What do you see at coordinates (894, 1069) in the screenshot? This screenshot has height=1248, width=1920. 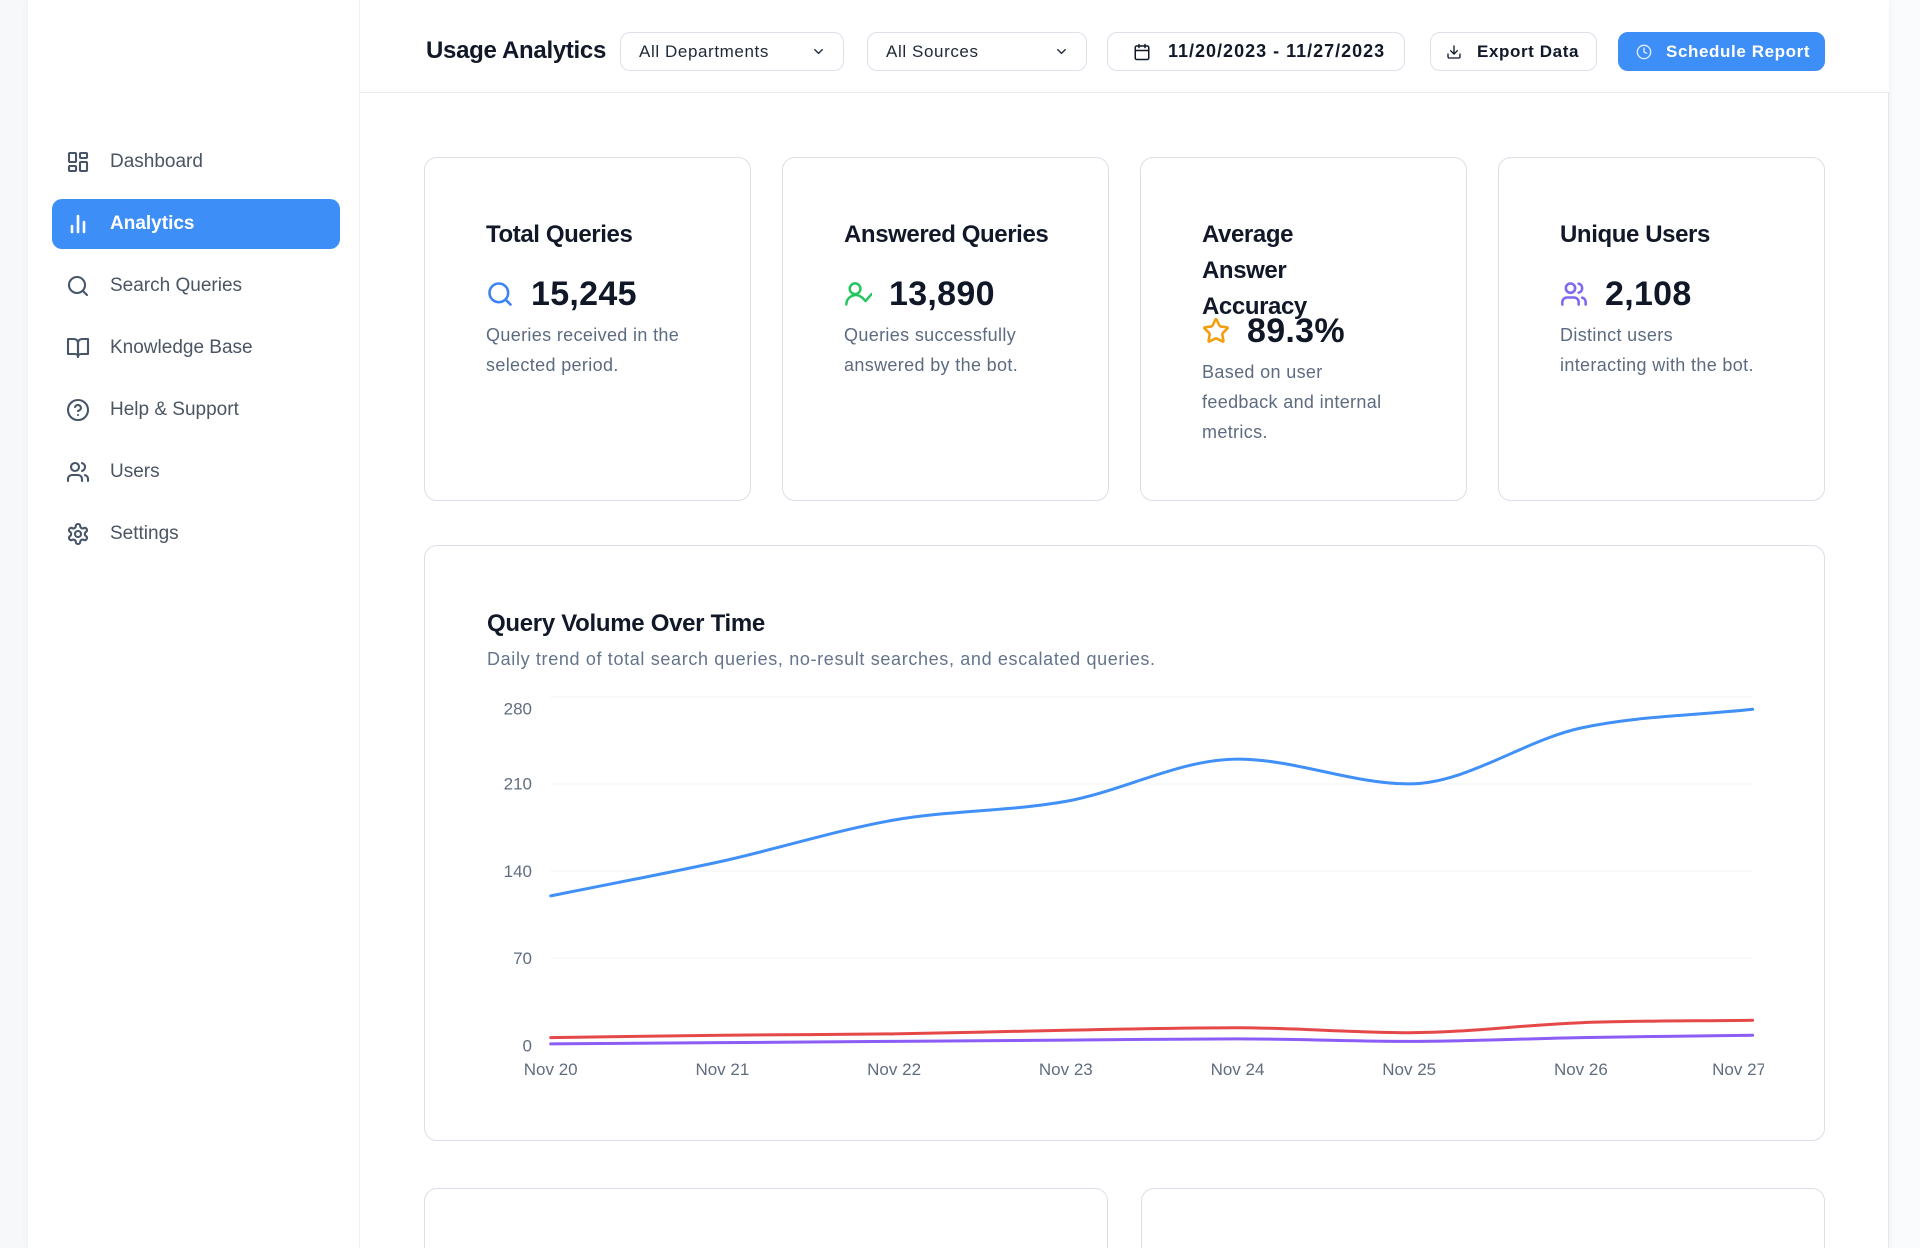 I see `svg-text: Nov 22` at bounding box center [894, 1069].